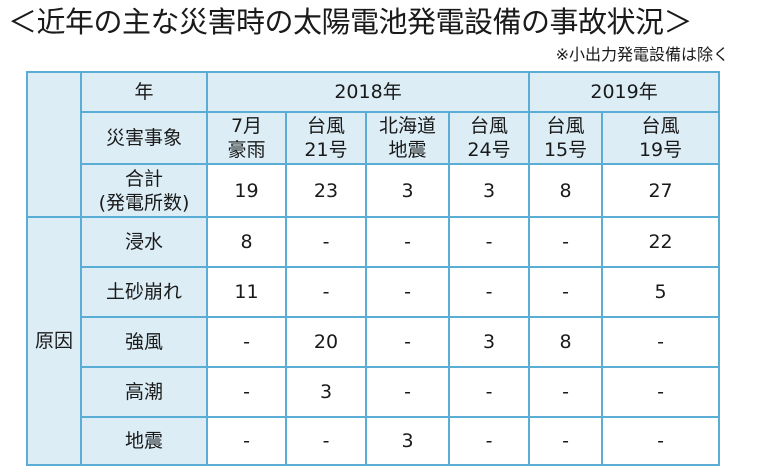  What do you see at coordinates (565, 150) in the screenshot?
I see `event-line2: 15号` at bounding box center [565, 150].